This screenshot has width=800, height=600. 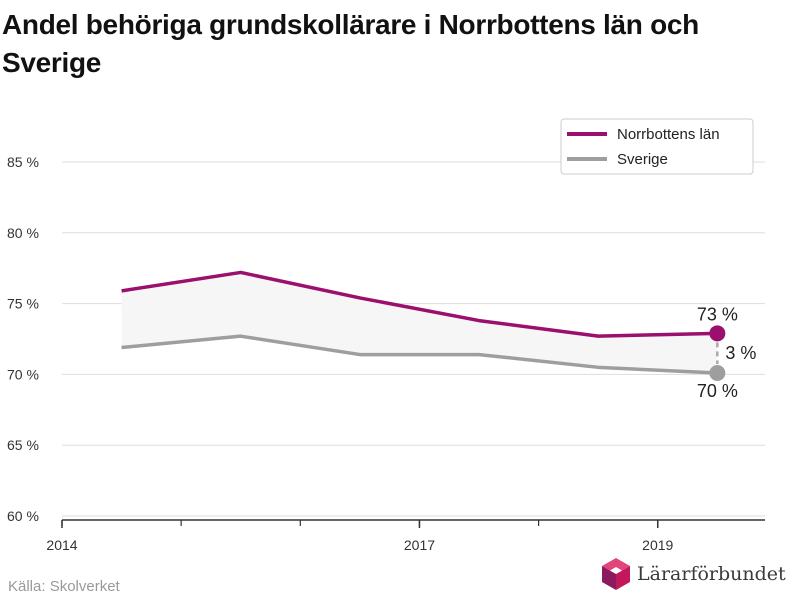 What do you see at coordinates (717, 314) in the screenshot?
I see `end-label-top: 73 %` at bounding box center [717, 314].